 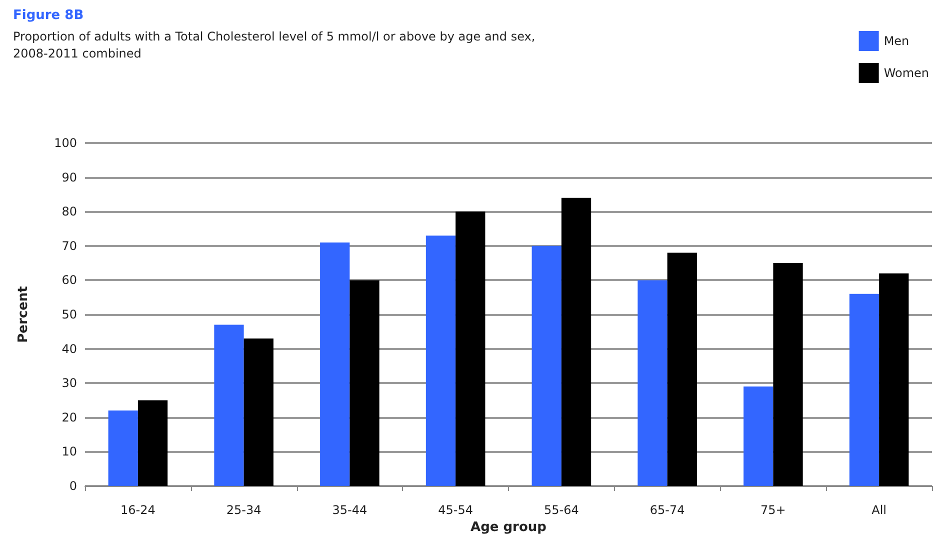 I want to click on x-tick-label: All, so click(x=879, y=510).